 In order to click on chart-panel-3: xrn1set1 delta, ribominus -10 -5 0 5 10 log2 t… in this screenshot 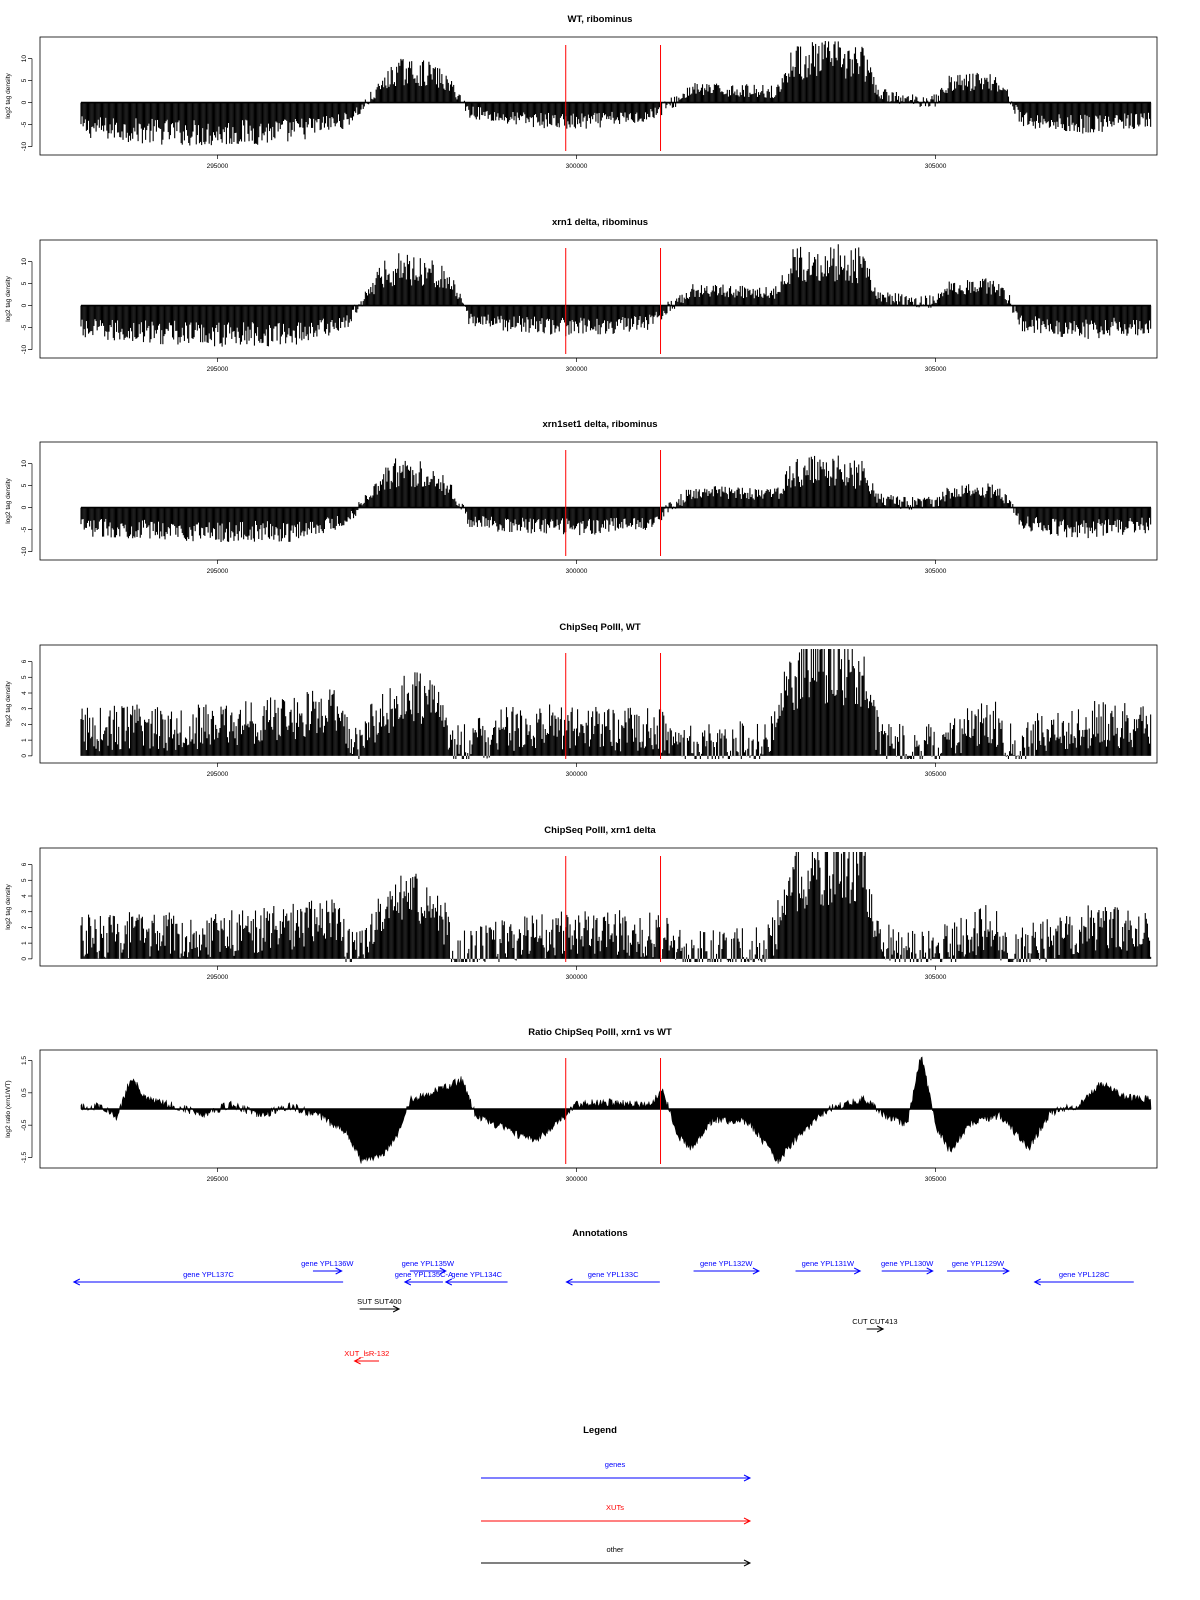, I will do `click(581, 497)`.